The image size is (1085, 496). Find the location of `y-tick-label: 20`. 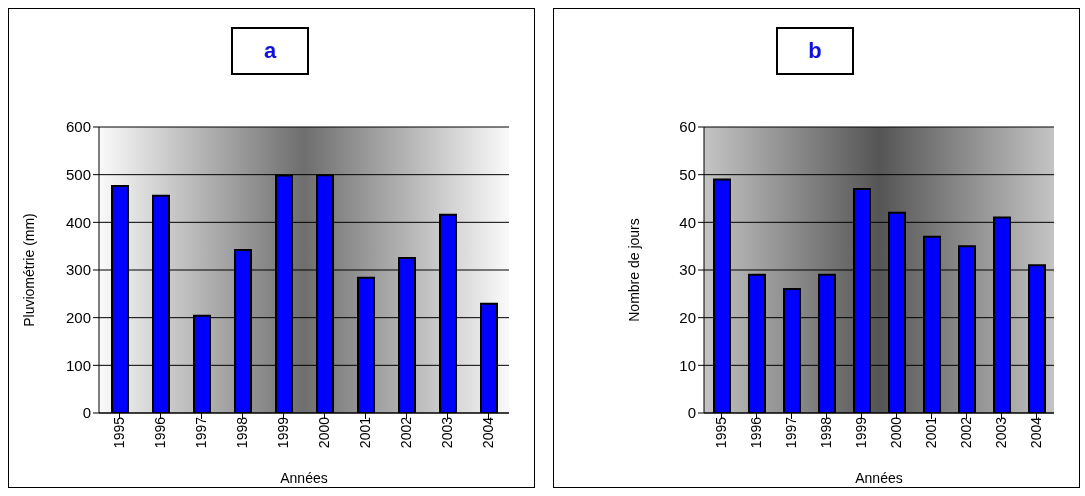

y-tick-label: 20 is located at coordinates (687, 317).